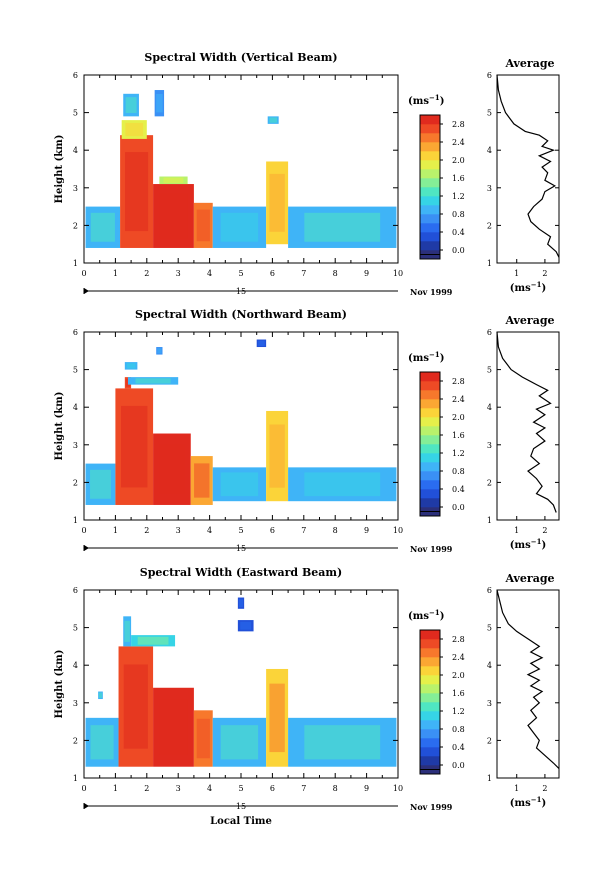 The height and width of the screenshot is (874, 611). Describe the element at coordinates (303, 788) in the screenshot. I see `x-tick-label: 7` at that location.